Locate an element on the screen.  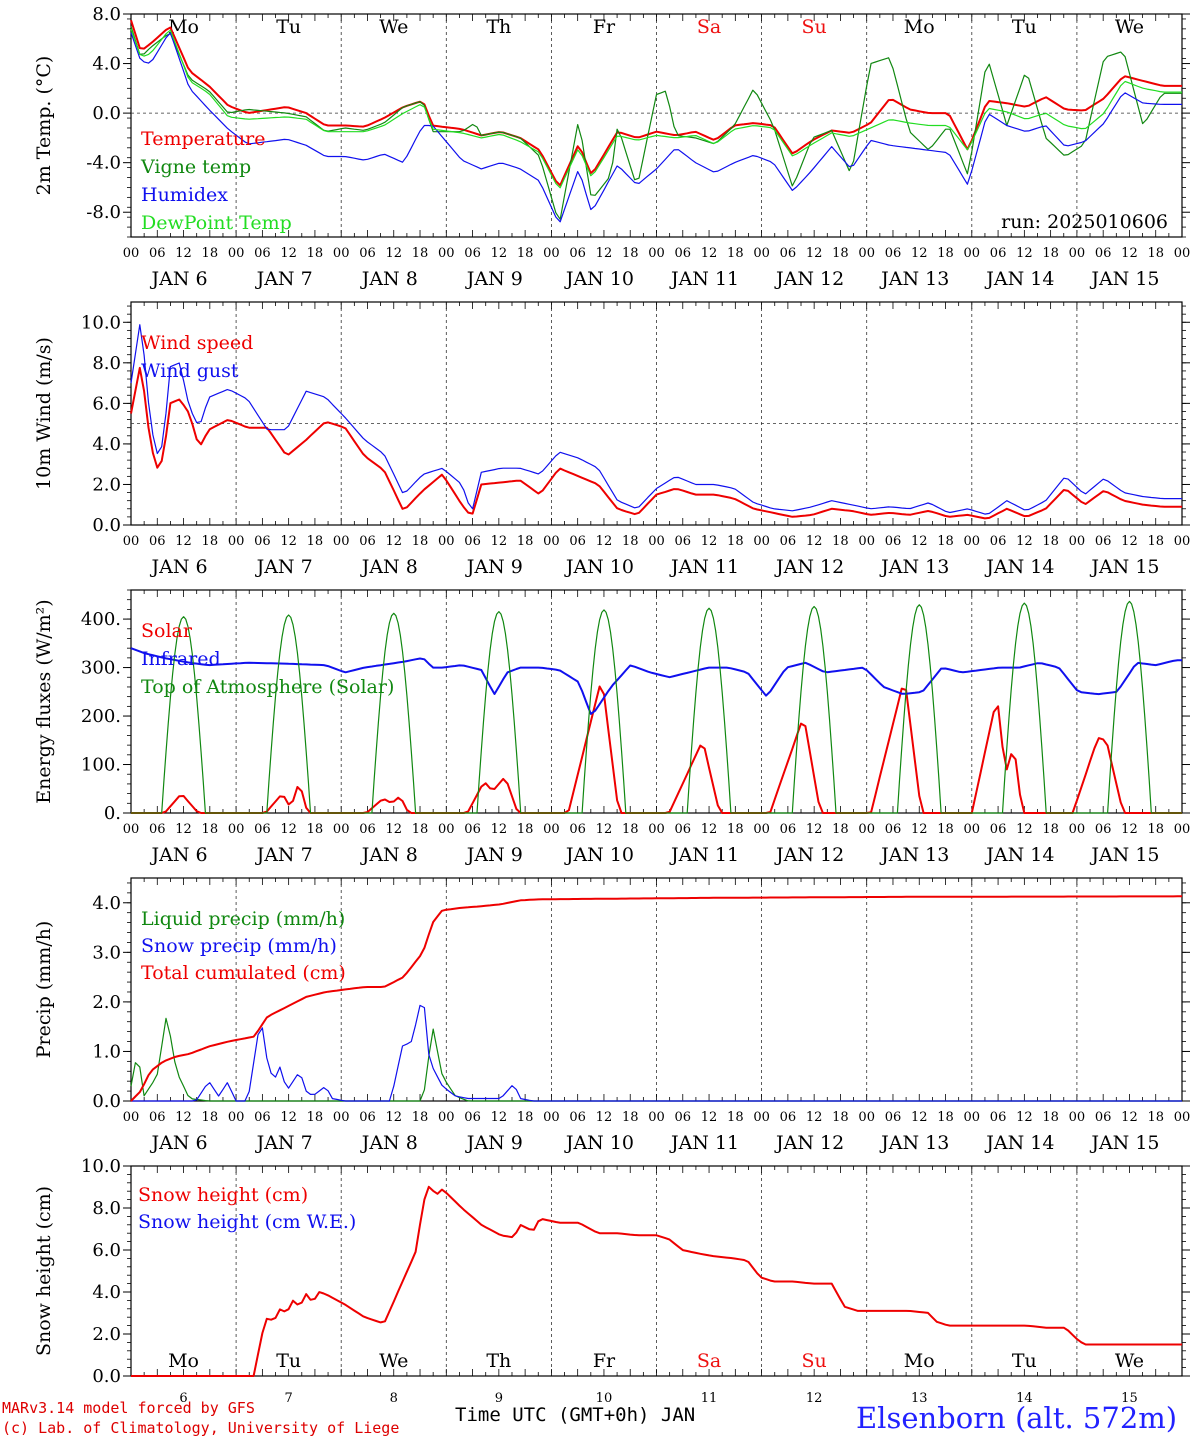
date-label: JAN 11 is located at coordinates (704, 567).